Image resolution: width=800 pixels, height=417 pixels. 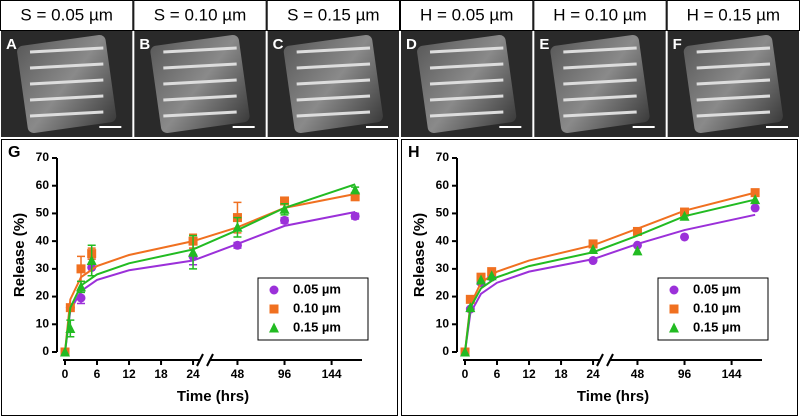 I want to click on x-tick-label: 12, so click(x=129, y=374).